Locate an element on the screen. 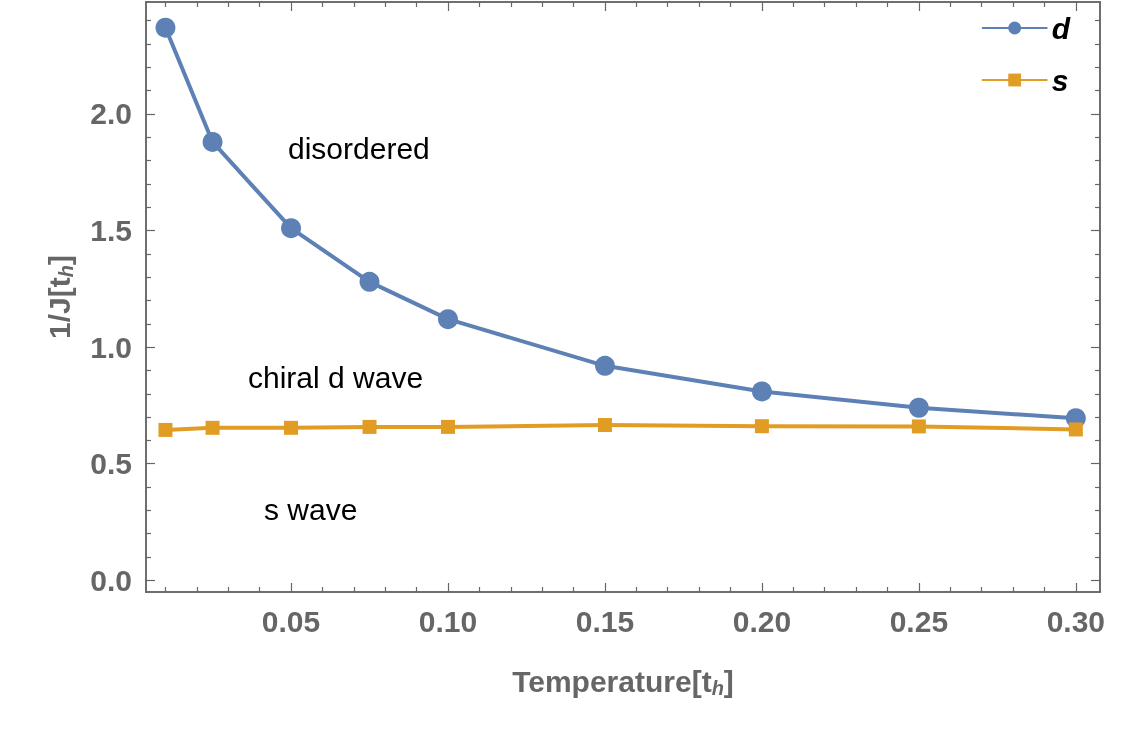 The width and height of the screenshot is (1125, 734). legend-label: s is located at coordinates (1060, 80).